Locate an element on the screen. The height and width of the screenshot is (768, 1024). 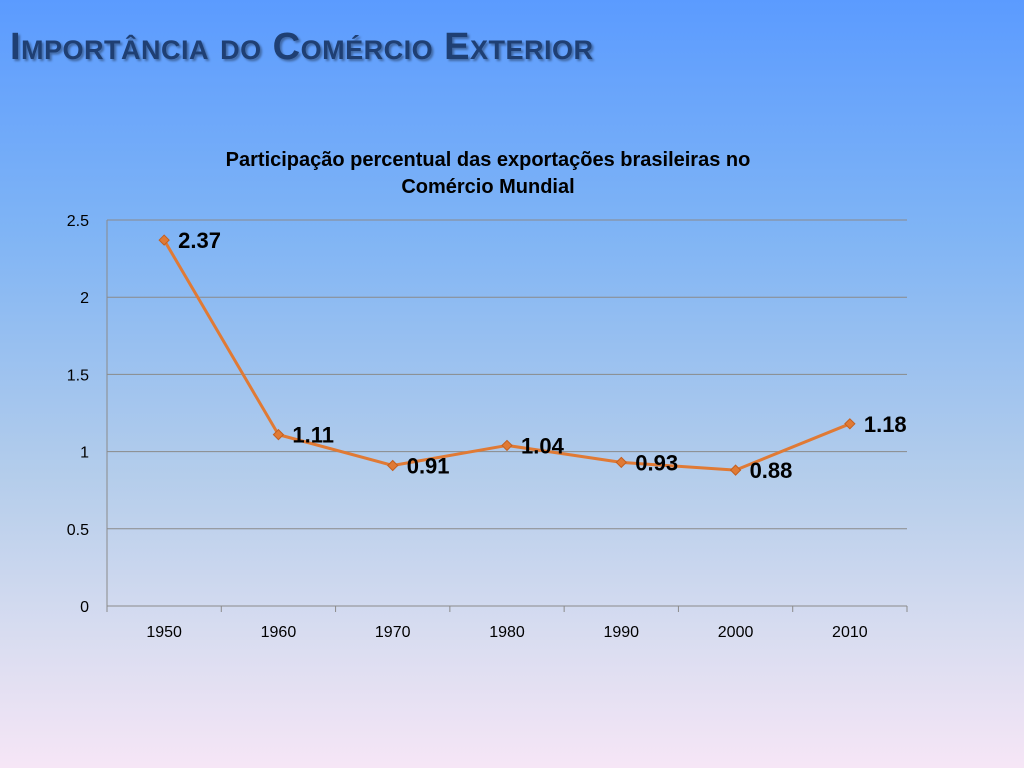
data-point-2010 is located at coordinates (850, 424).